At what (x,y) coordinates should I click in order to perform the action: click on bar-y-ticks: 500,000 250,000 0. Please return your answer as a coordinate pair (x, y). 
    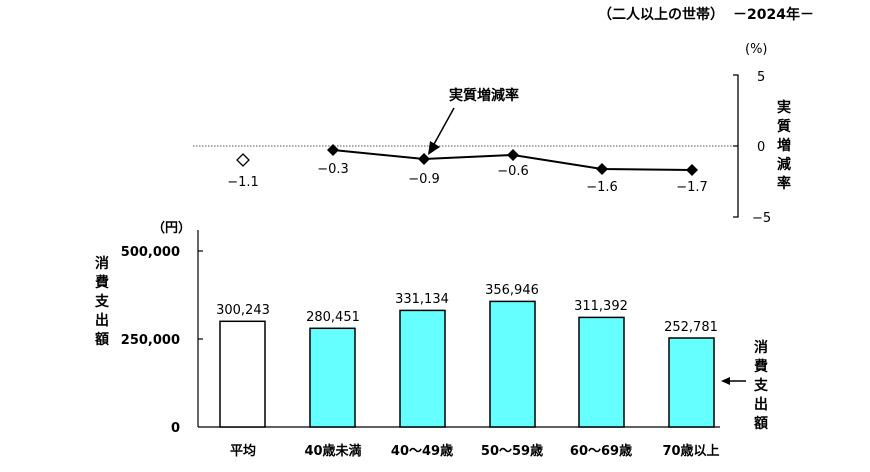
    Looking at the image, I should click on (150, 340).